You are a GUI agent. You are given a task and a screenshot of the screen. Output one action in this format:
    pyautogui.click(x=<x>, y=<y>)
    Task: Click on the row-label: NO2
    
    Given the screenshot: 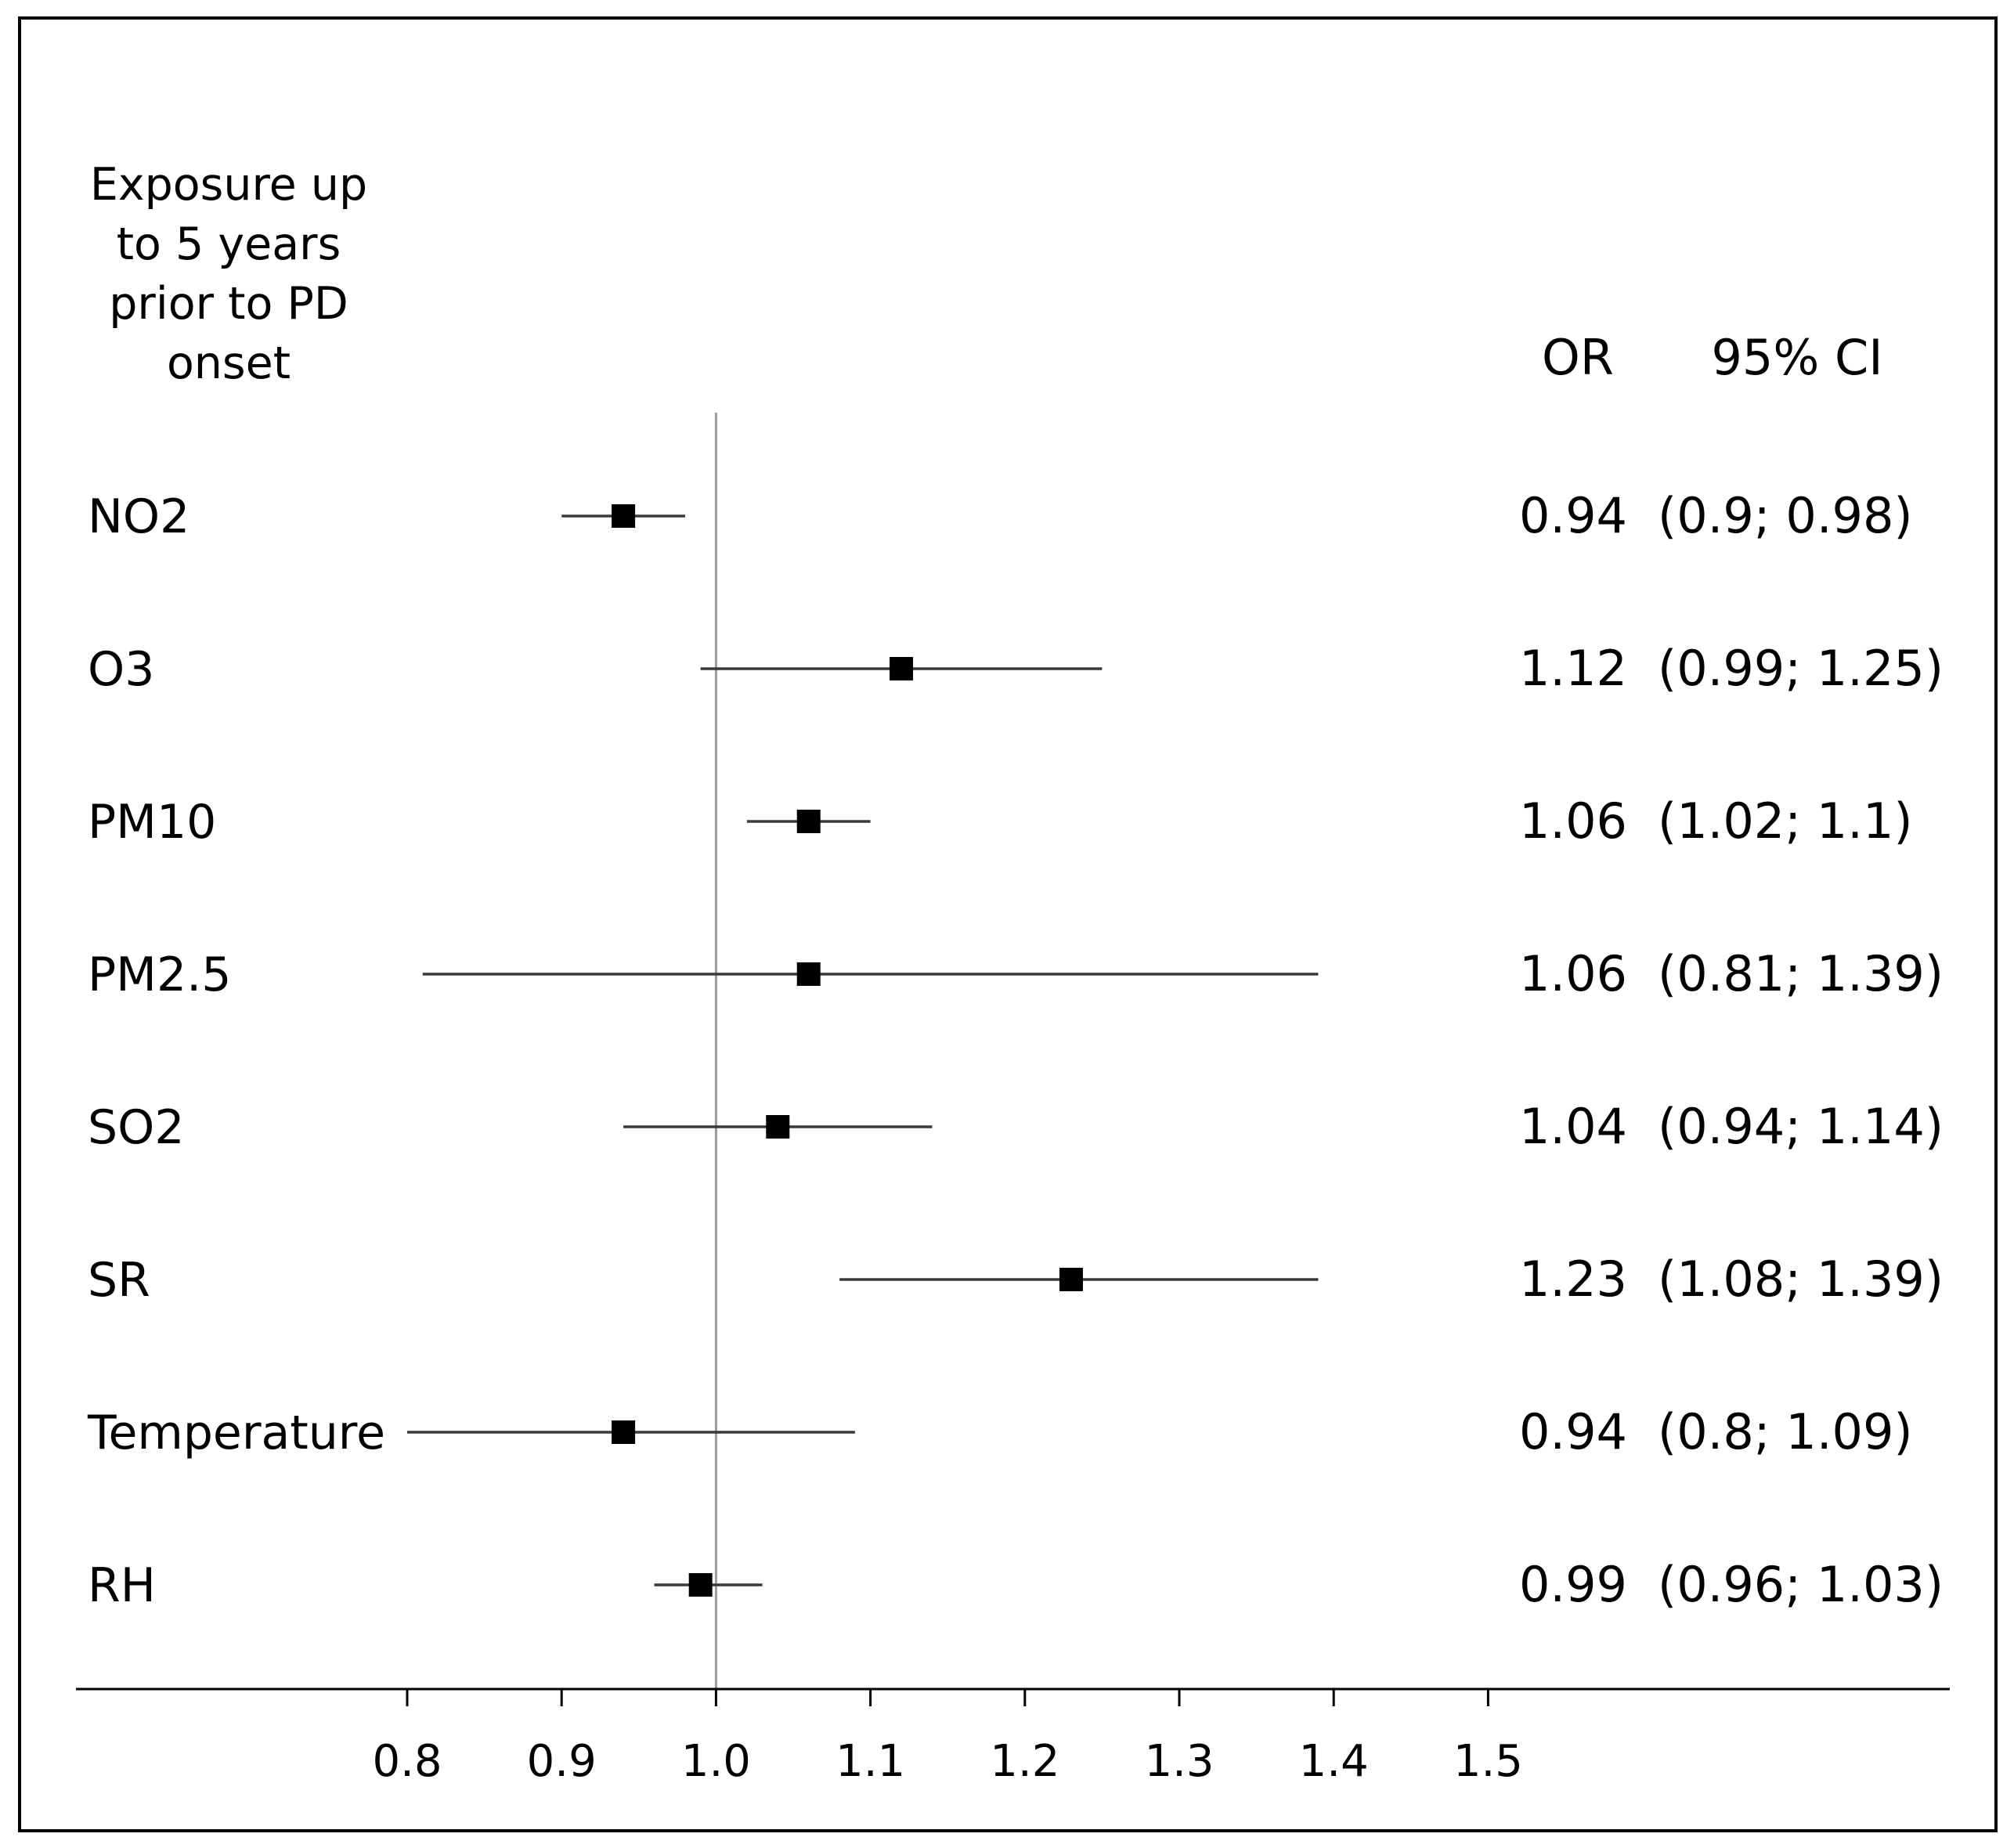 What is the action you would take?
    pyautogui.click(x=138, y=516)
    